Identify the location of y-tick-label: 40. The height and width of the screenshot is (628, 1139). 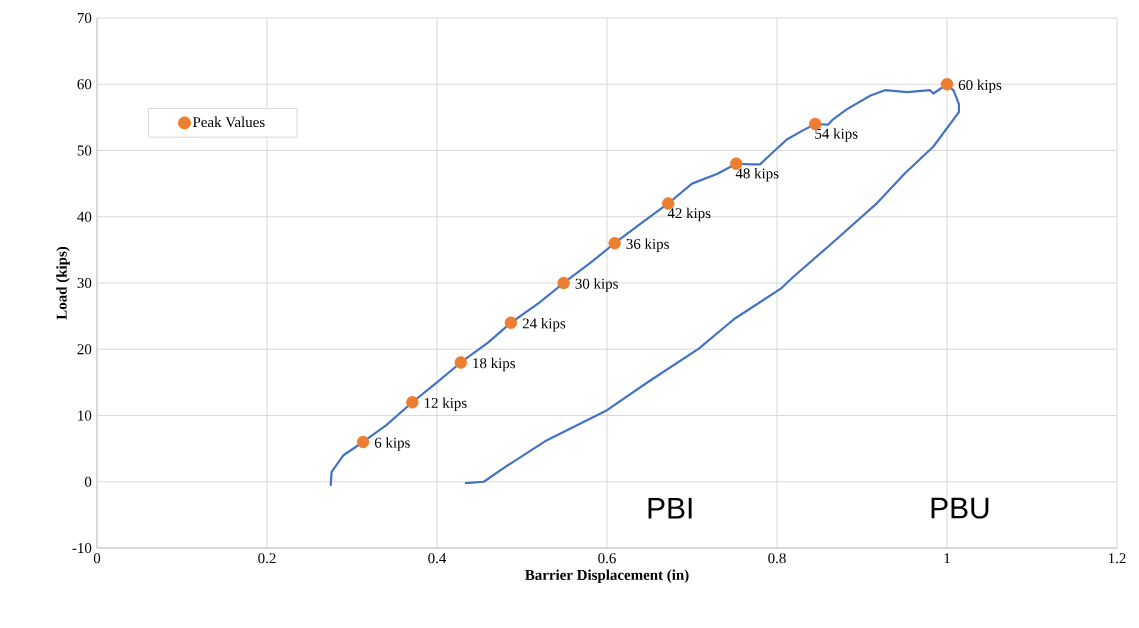
(84, 216).